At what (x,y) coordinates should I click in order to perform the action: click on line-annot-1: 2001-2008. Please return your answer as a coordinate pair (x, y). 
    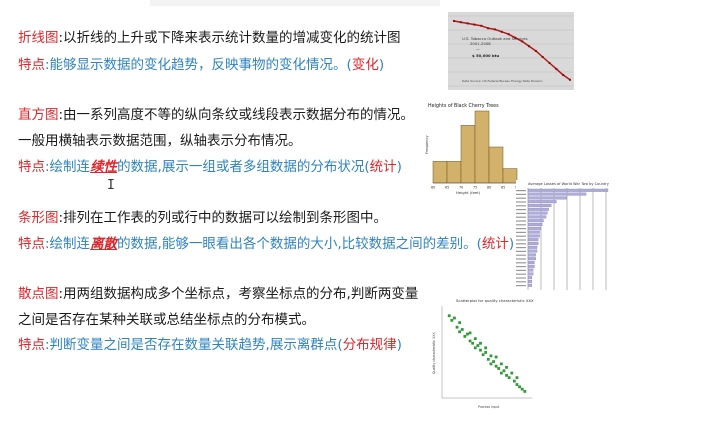
    Looking at the image, I should click on (480, 43).